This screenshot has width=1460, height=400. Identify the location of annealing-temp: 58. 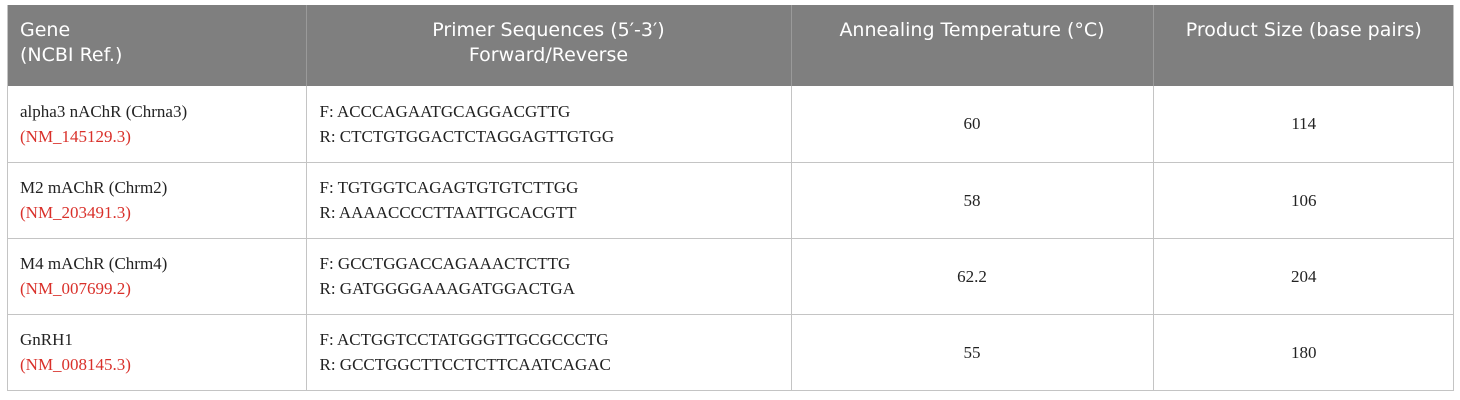
(972, 200).